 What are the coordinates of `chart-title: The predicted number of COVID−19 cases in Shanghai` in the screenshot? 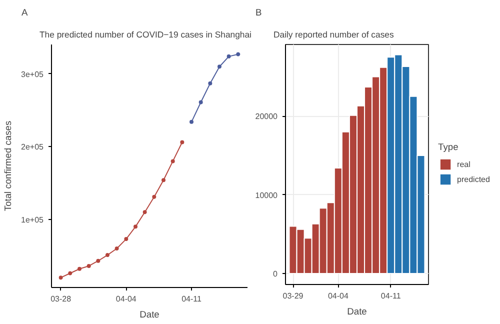 It's located at (146, 35).